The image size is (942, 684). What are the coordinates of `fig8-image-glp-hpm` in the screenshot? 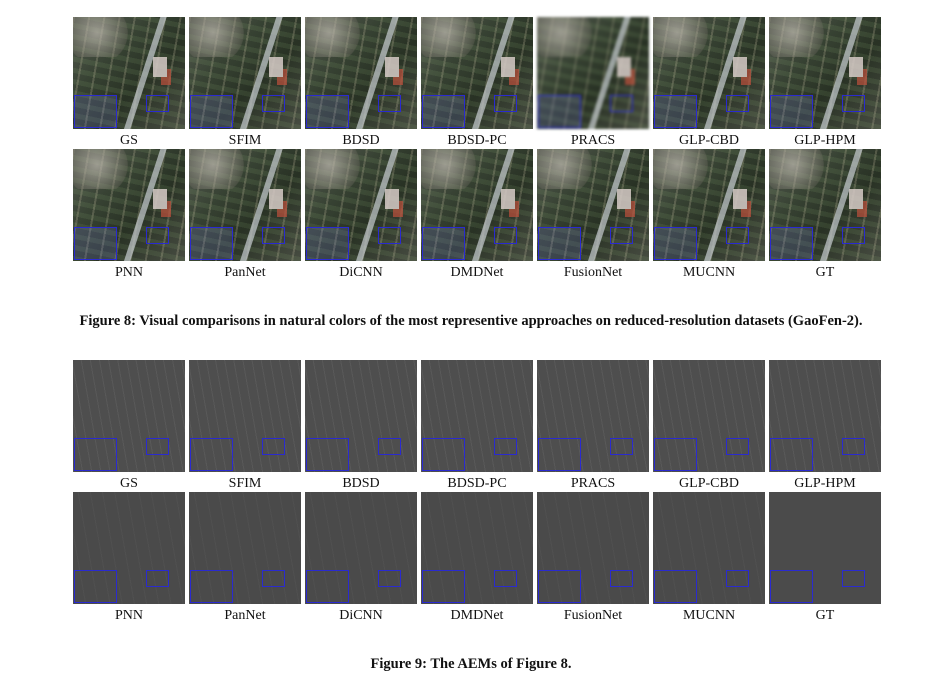 It's located at (825, 73).